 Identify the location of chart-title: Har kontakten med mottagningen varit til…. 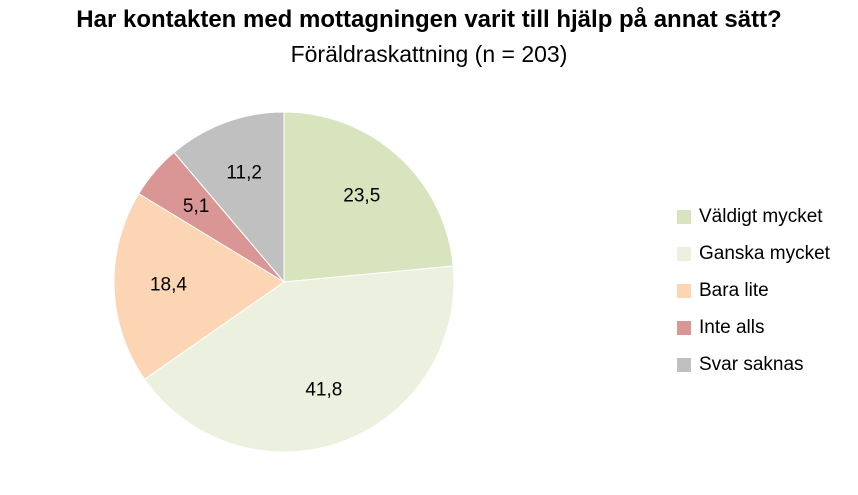
(429, 19).